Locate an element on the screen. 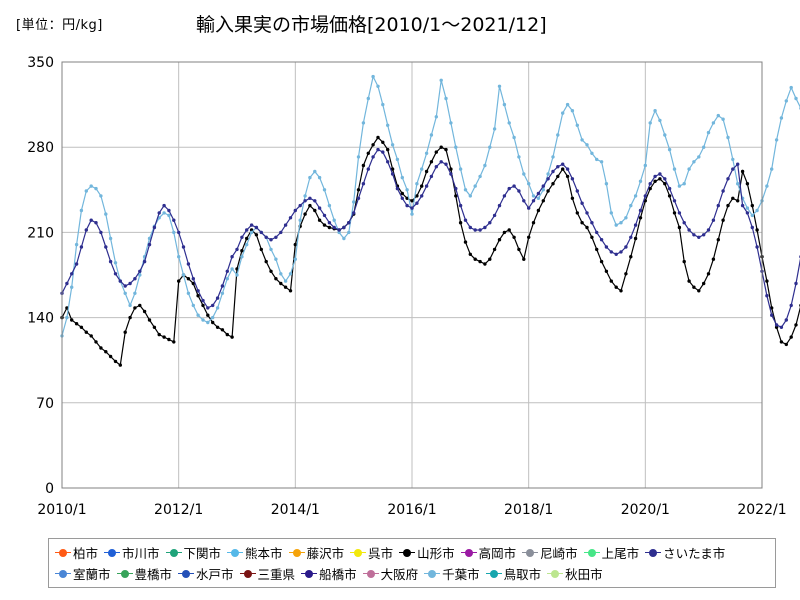 The width and height of the screenshot is (800, 600). legend-label: 呉市 is located at coordinates (381, 553).